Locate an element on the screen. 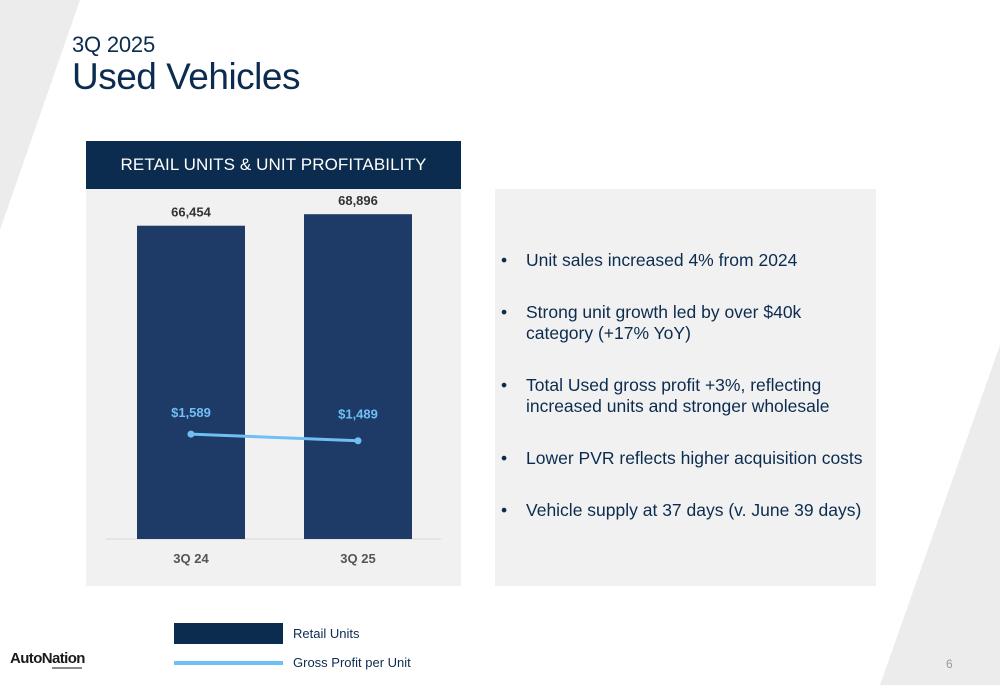  line-value-label: $1,589 is located at coordinates (191, 412).